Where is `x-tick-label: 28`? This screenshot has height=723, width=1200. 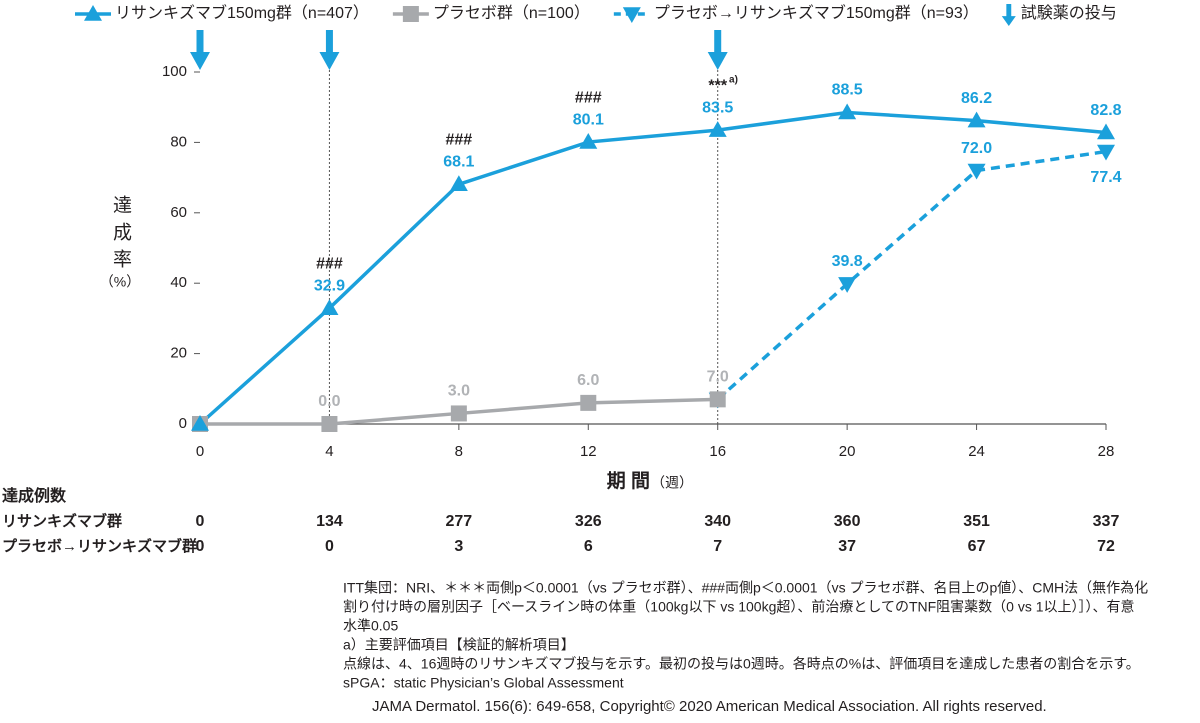 x-tick-label: 28 is located at coordinates (1106, 451).